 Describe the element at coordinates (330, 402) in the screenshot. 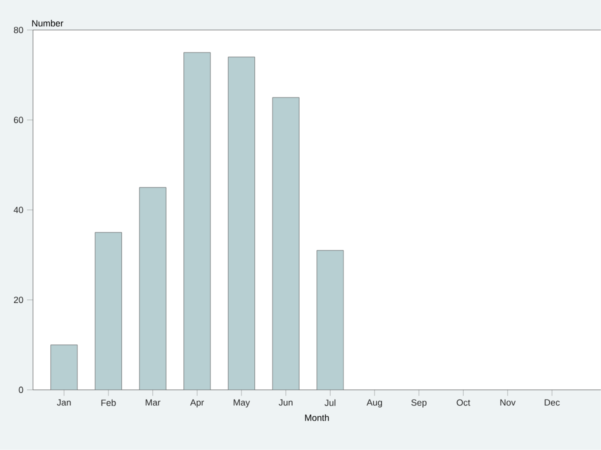

I see `x-tick-label: Jul` at that location.